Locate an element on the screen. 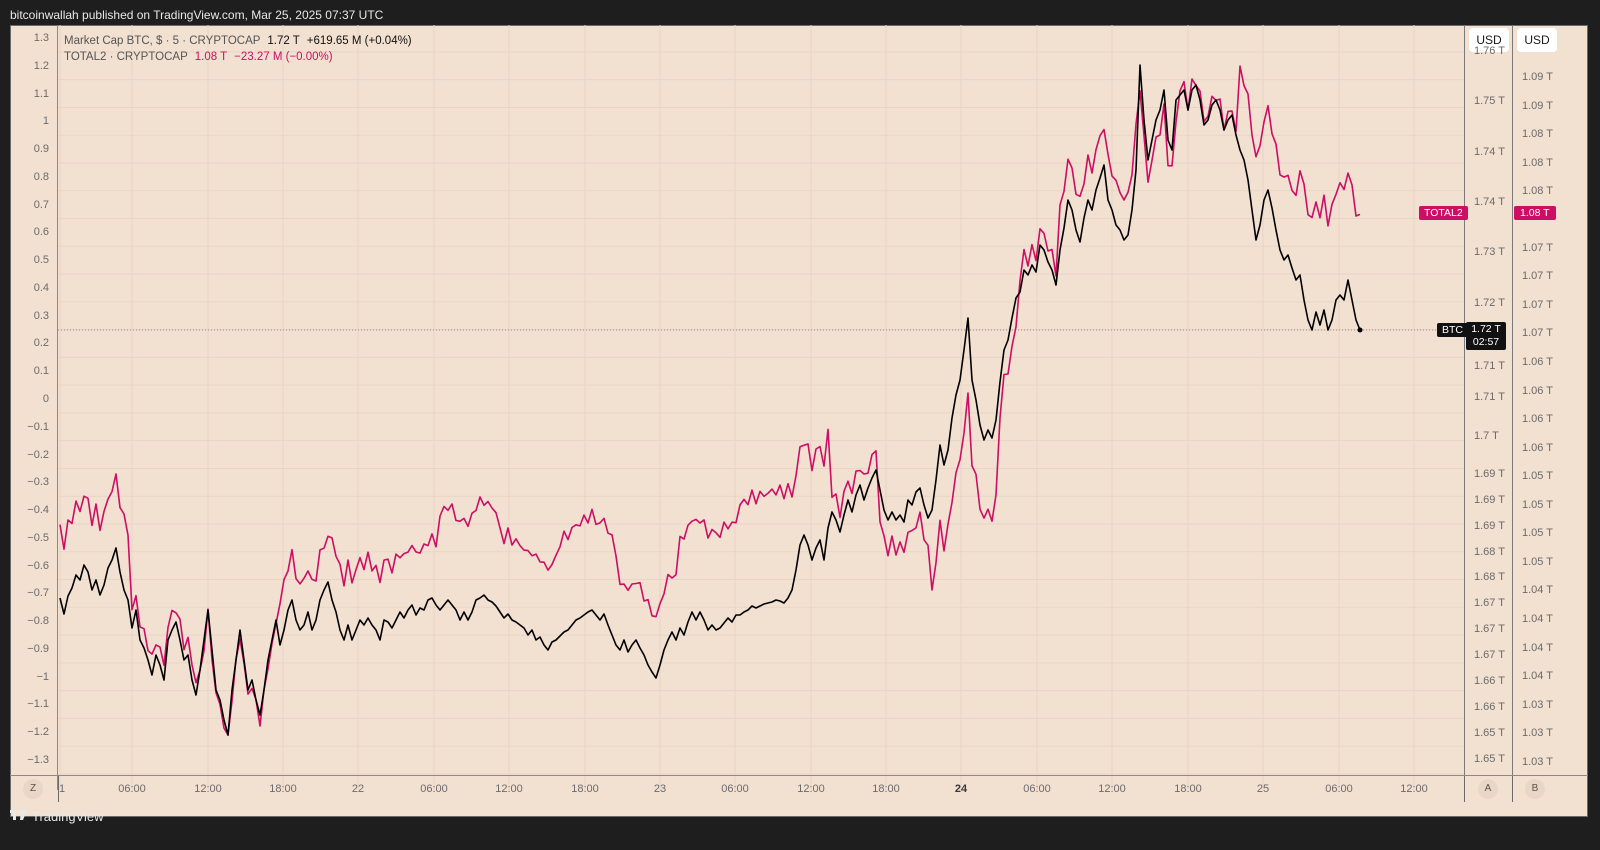 Image resolution: width=1600 pixels, height=850 pixels. left-axis-tick: 0.9 is located at coordinates (41, 149).